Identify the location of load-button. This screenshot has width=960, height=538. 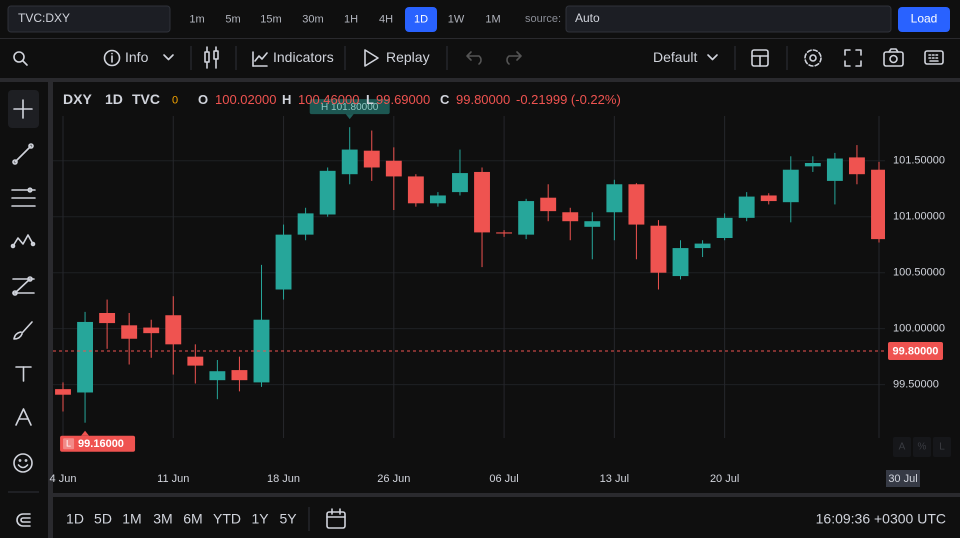
(924, 19).